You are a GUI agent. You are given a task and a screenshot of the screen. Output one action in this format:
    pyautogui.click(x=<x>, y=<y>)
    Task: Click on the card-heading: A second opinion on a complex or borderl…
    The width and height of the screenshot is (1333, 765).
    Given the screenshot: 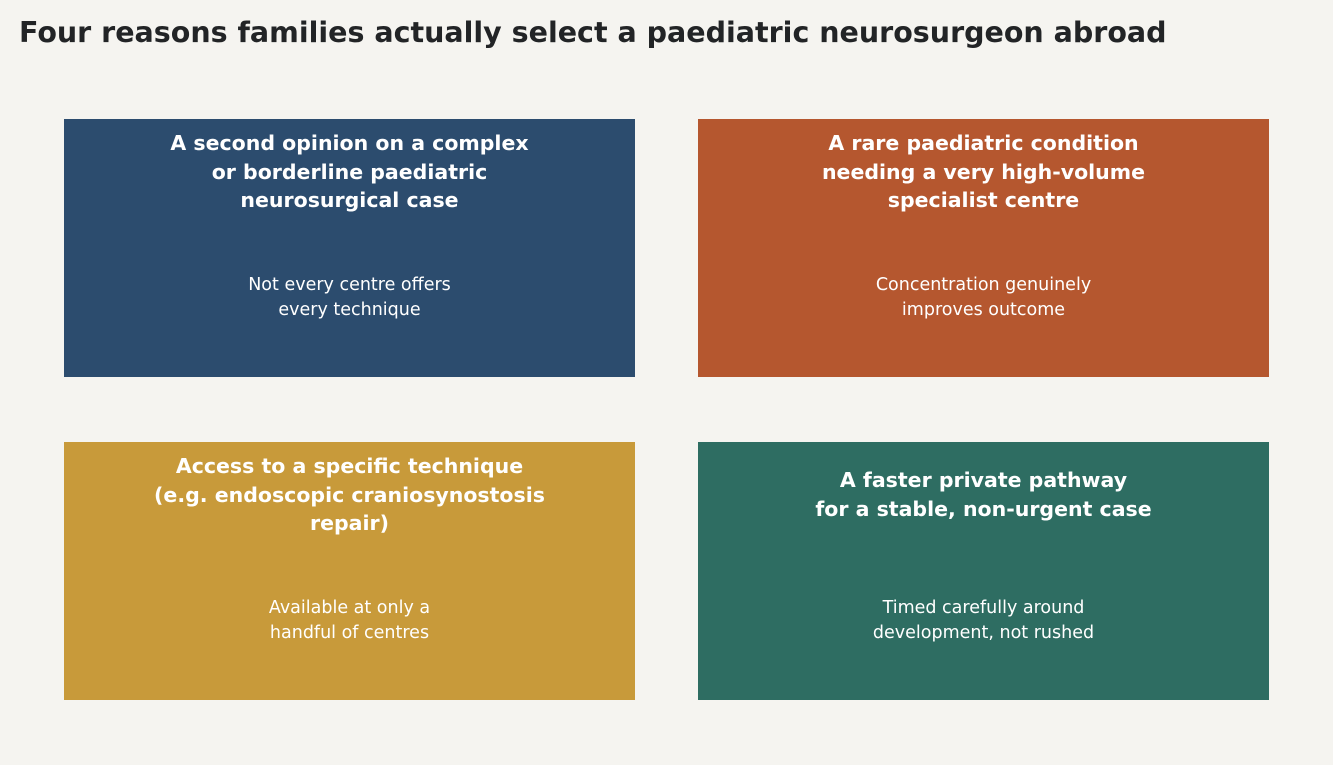 What is the action you would take?
    pyautogui.click(x=349, y=171)
    